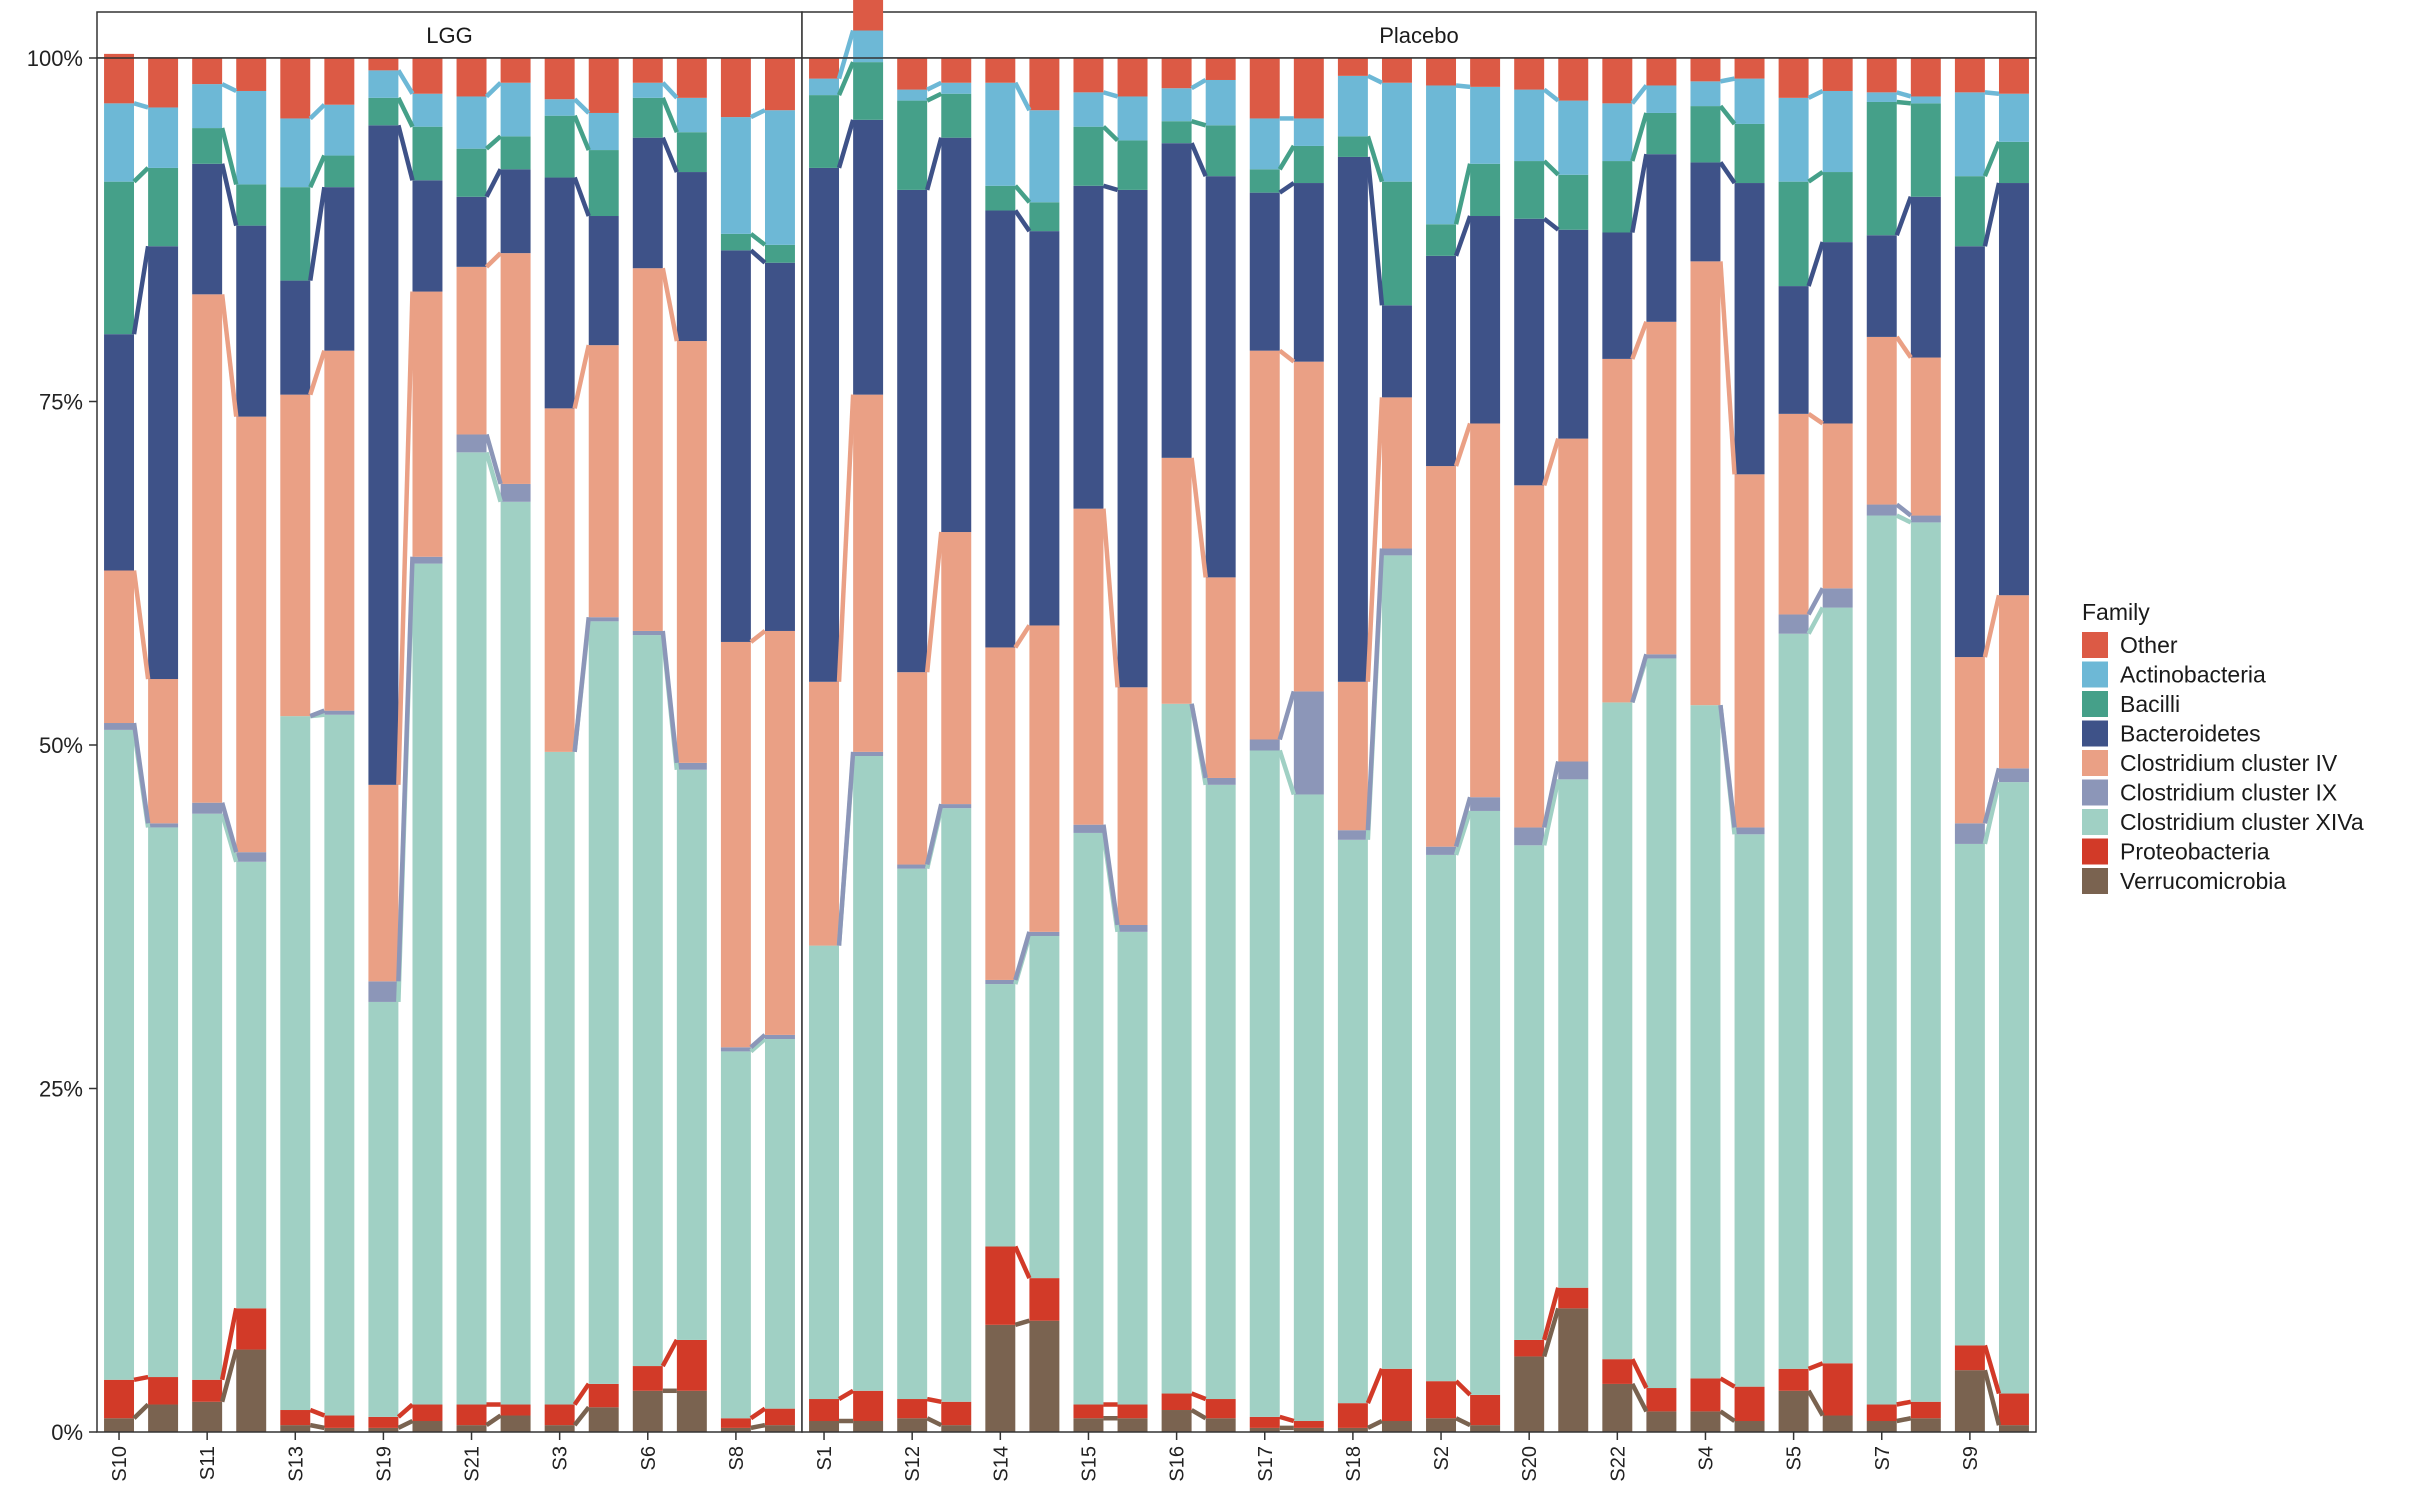 This screenshot has width=2432, height=1505. Describe the element at coordinates (779, 832) in the screenshot. I see `bar-segment-s8-2-clostridium-cluster-iv` at that location.